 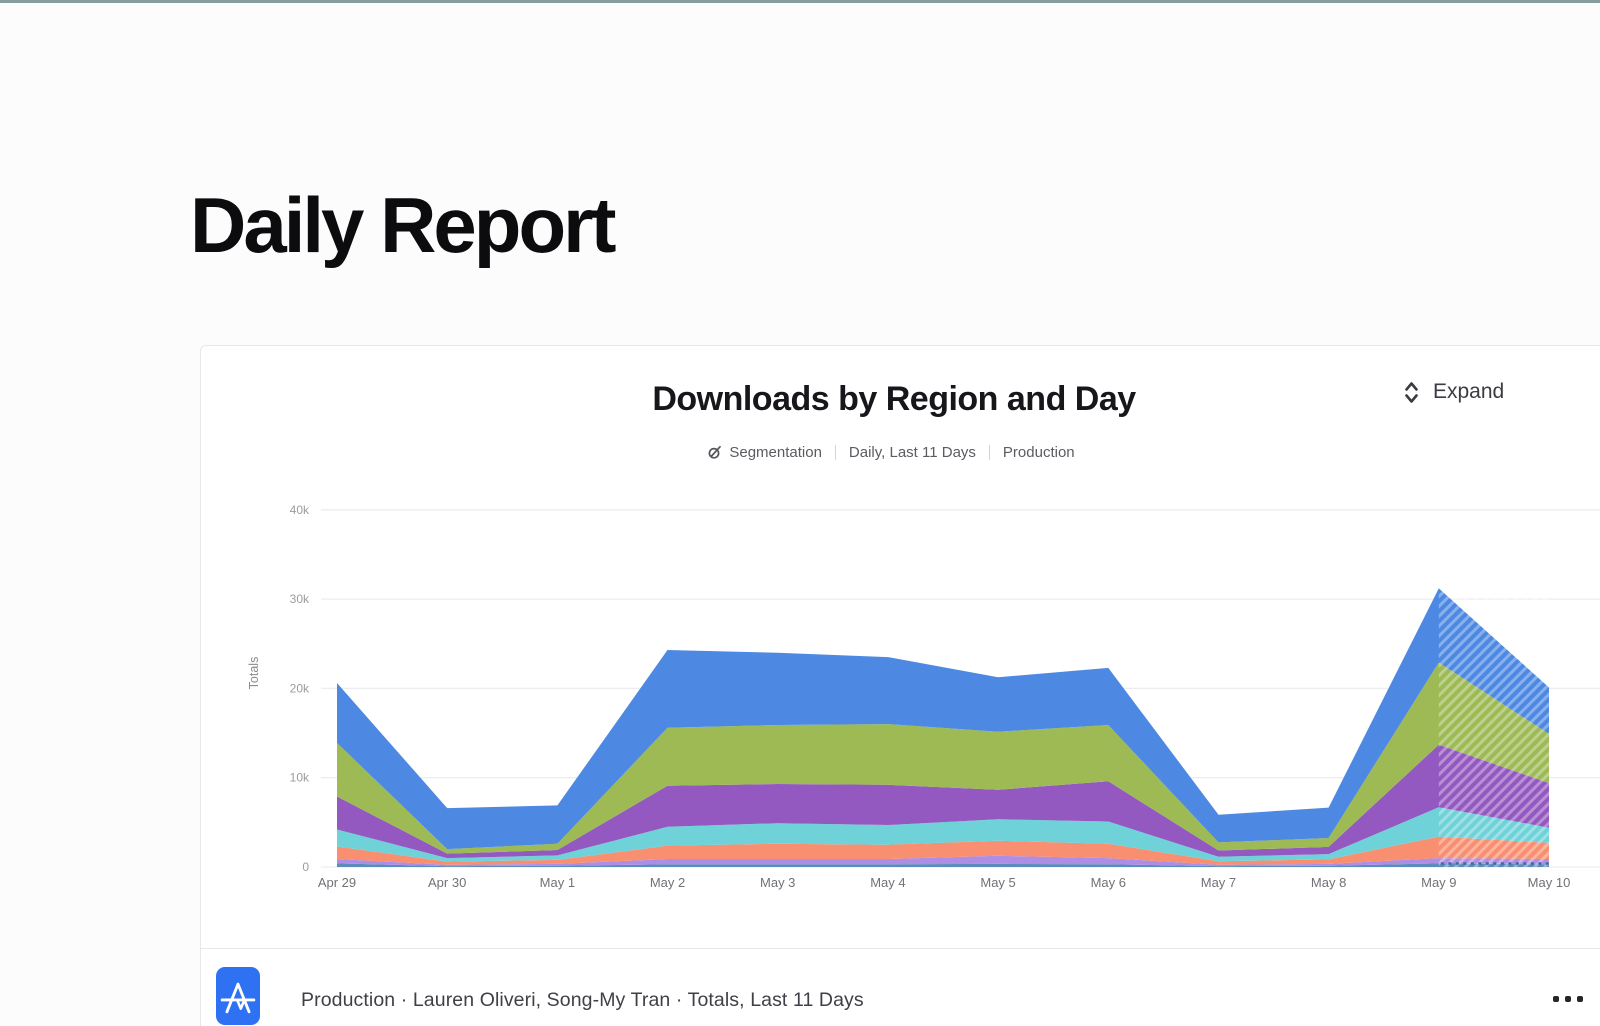 I want to click on svg-text: May 2, so click(x=667, y=882).